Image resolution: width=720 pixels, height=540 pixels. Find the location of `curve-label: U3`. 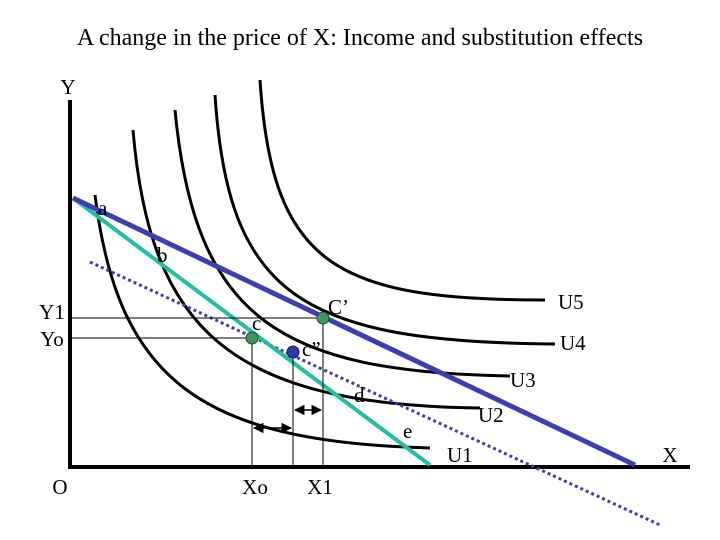

curve-label: U3 is located at coordinates (523, 380).